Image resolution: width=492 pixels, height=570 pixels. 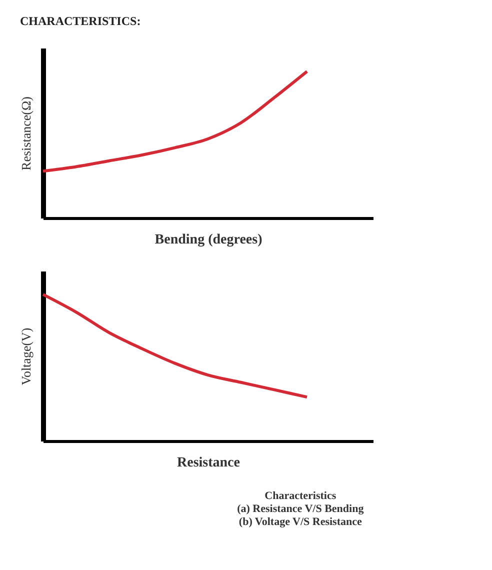 What do you see at coordinates (26, 133) in the screenshot?
I see `y-axis-title: Resistance(Ω)` at bounding box center [26, 133].